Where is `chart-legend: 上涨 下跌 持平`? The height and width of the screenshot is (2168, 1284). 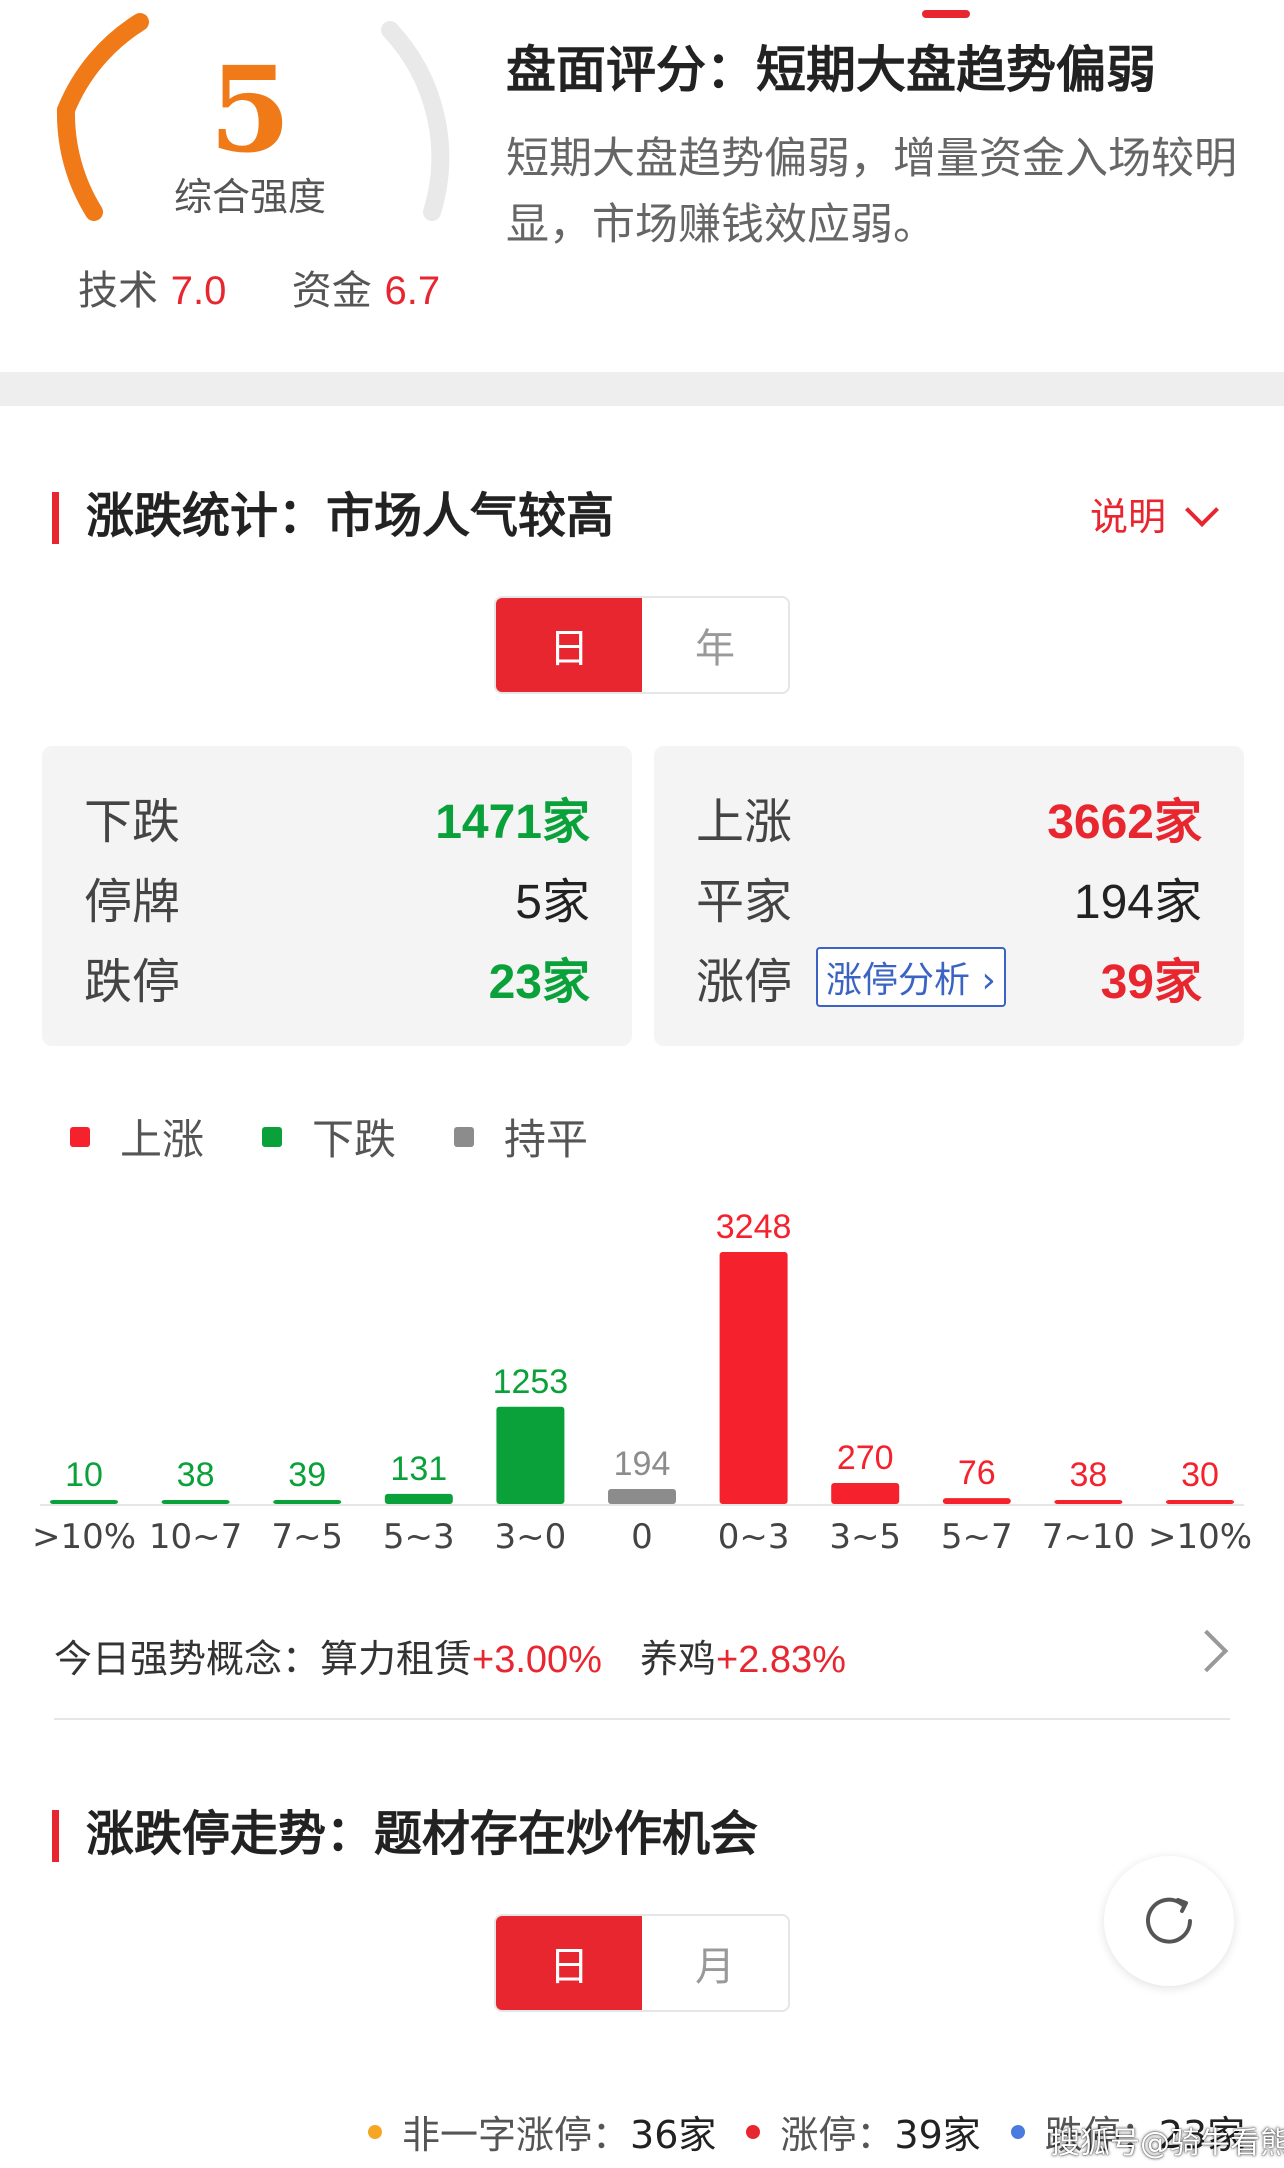
chart-legend: 上涨 下跌 持平 is located at coordinates (358, 1136).